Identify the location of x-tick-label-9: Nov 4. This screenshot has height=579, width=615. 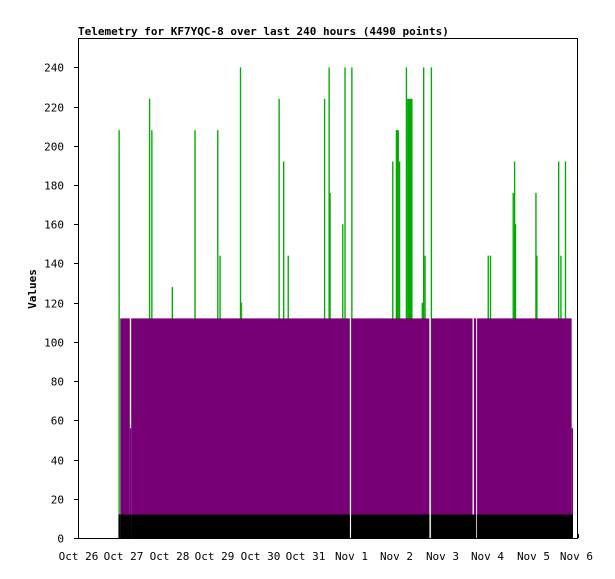
(487, 556).